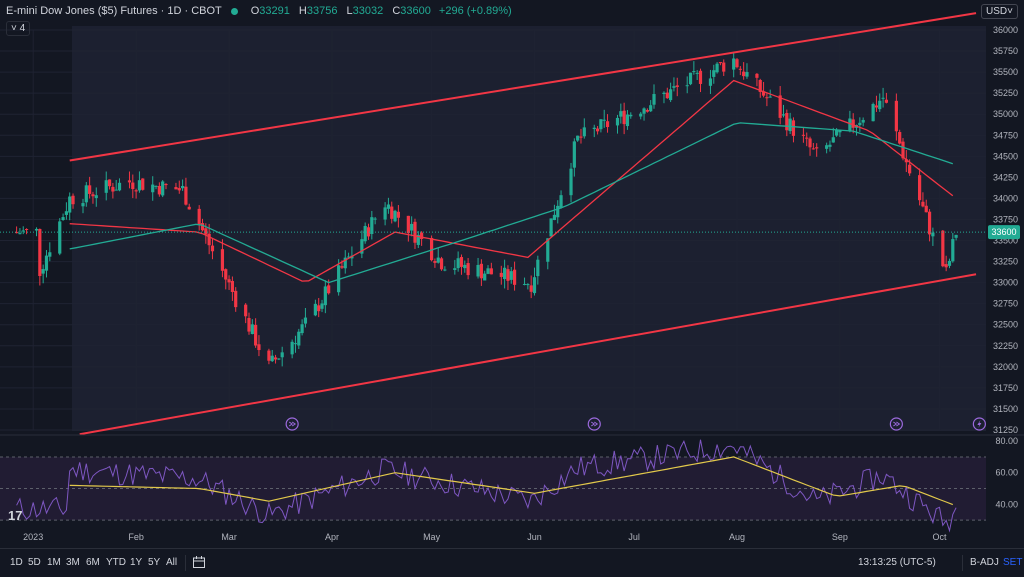 This screenshot has width=1024, height=577. Describe the element at coordinates (510, 232) in the screenshot. I see `last-price-label: 33600` at that location.